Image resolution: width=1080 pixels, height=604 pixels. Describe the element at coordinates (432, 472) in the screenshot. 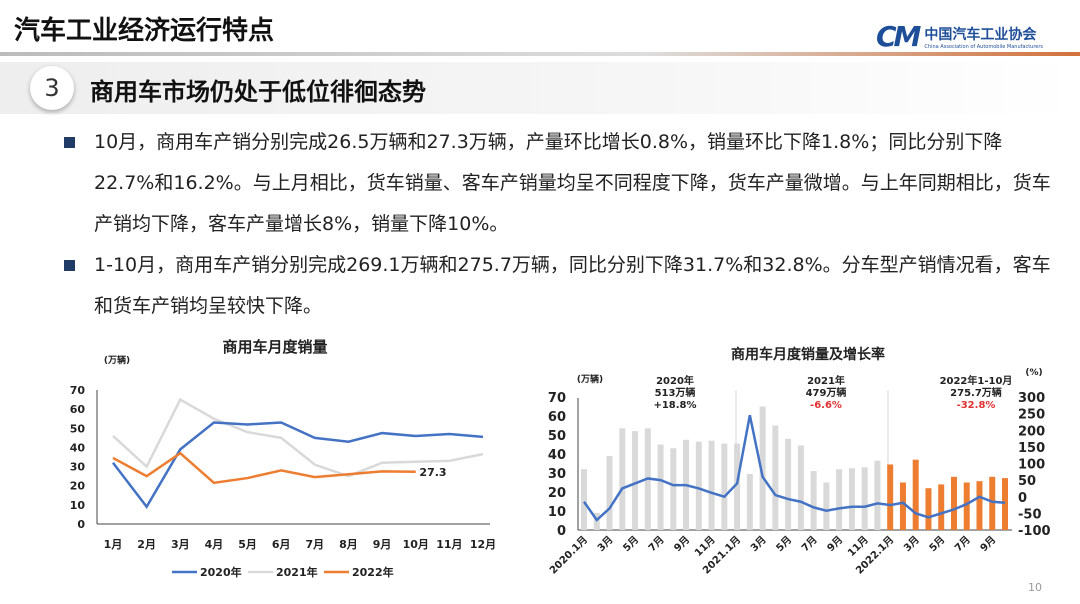

I see `chart1-data-label: 27.3` at that location.